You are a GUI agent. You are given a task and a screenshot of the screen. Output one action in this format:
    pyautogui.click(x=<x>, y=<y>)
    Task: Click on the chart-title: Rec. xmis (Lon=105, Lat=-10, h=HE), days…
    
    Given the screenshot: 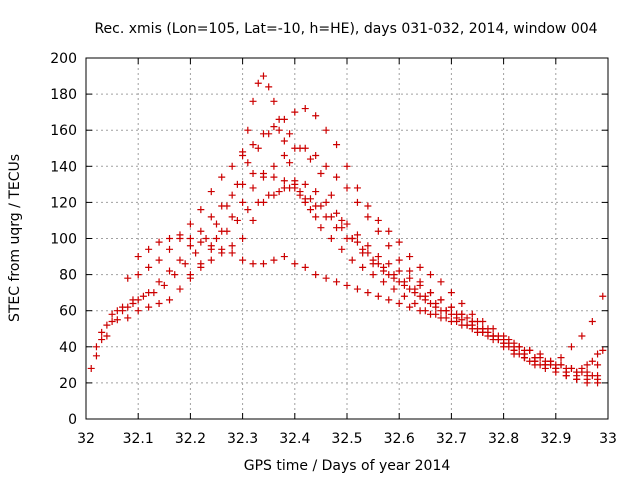 What is the action you would take?
    pyautogui.click(x=345, y=29)
    